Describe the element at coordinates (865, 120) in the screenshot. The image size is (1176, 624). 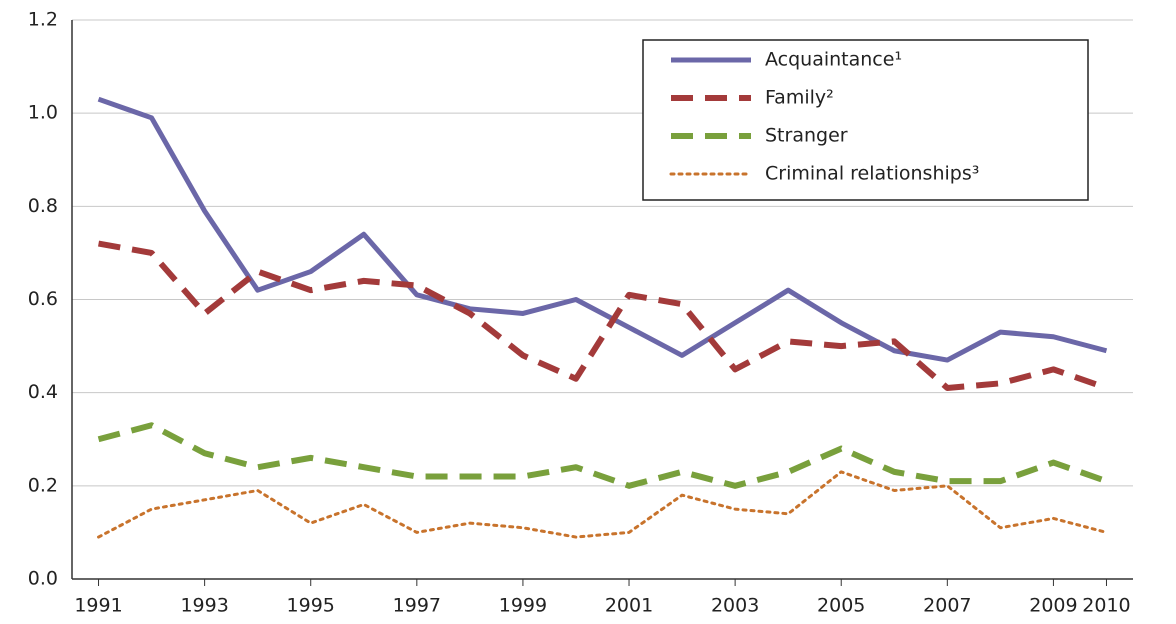
I see `legend-box` at that location.